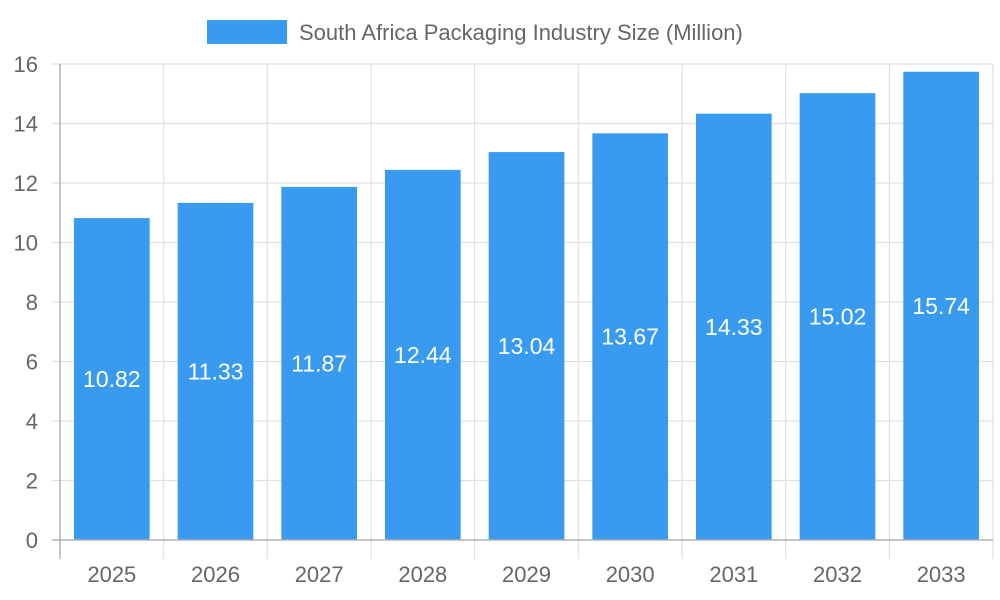 This screenshot has height=600, width=1000. I want to click on y-tick-label: 8, so click(32, 302).